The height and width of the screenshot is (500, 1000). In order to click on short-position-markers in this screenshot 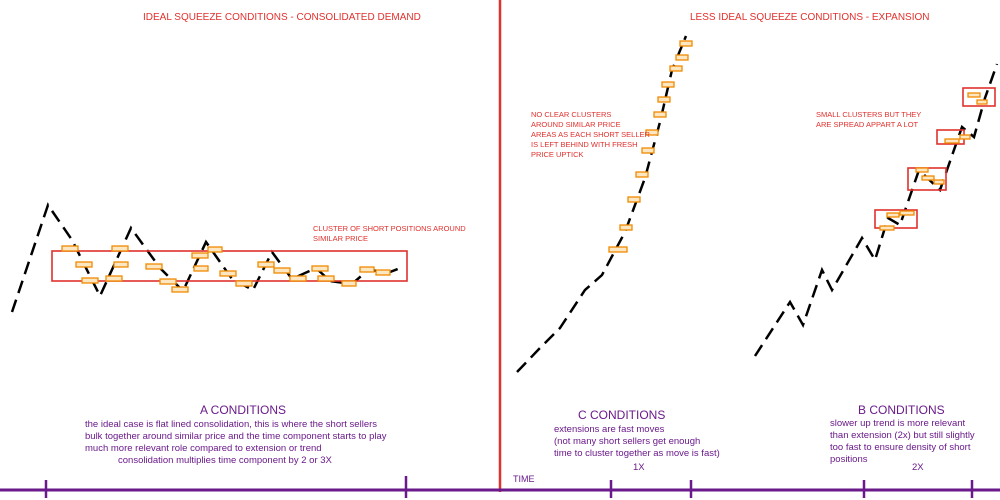, I will do `click(226, 269)`.